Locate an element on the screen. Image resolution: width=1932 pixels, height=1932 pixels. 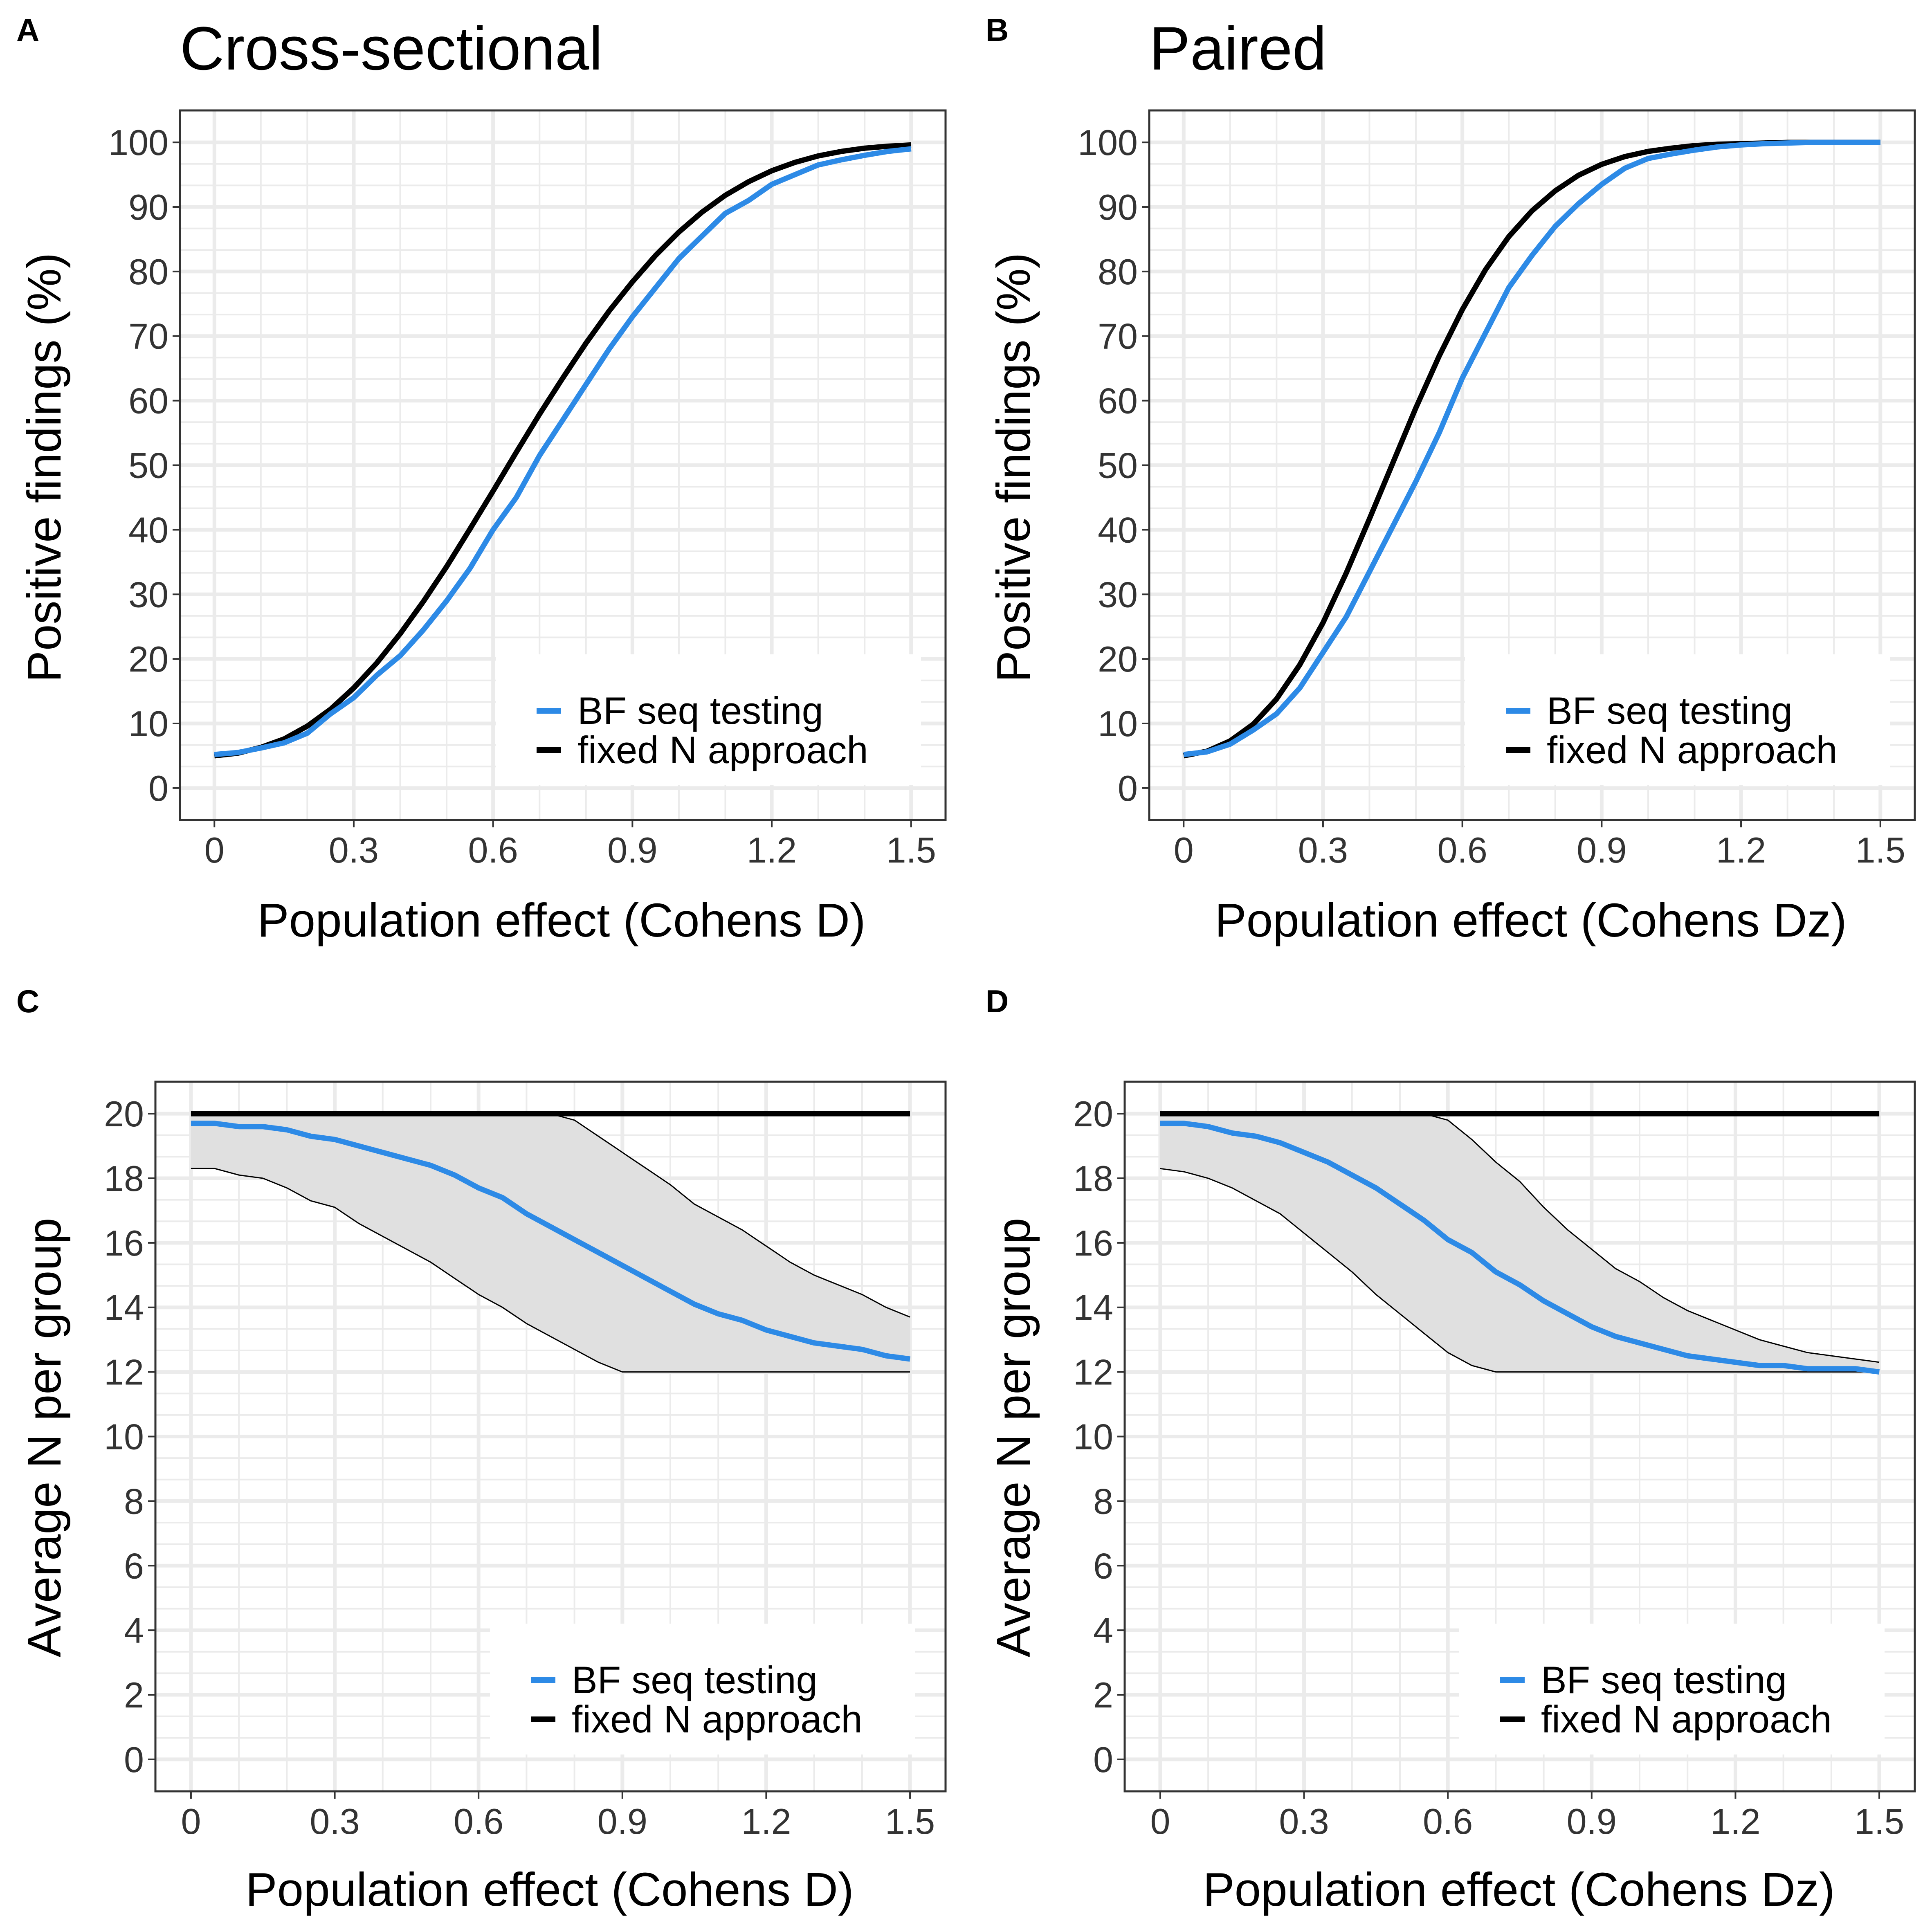
x-axis-title-c: Population effect (Cohens D) is located at coordinates (550, 1889).